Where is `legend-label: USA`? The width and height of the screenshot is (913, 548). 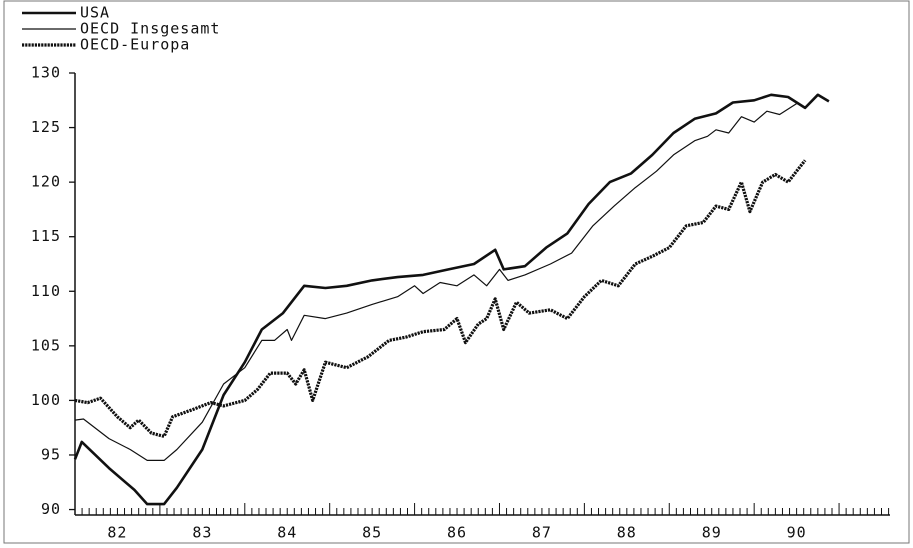
legend-label: USA is located at coordinates (95, 13).